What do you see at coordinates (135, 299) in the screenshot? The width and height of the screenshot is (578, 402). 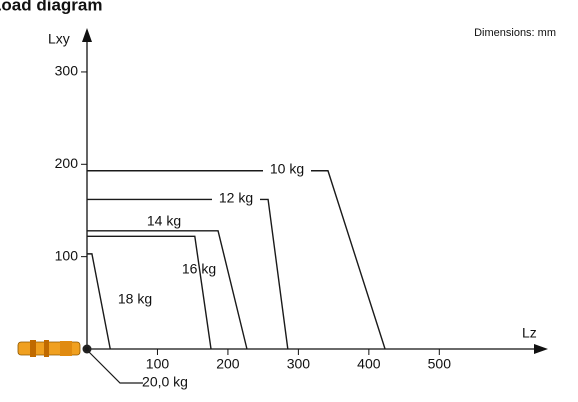 I see `series-label: 18 kg` at bounding box center [135, 299].